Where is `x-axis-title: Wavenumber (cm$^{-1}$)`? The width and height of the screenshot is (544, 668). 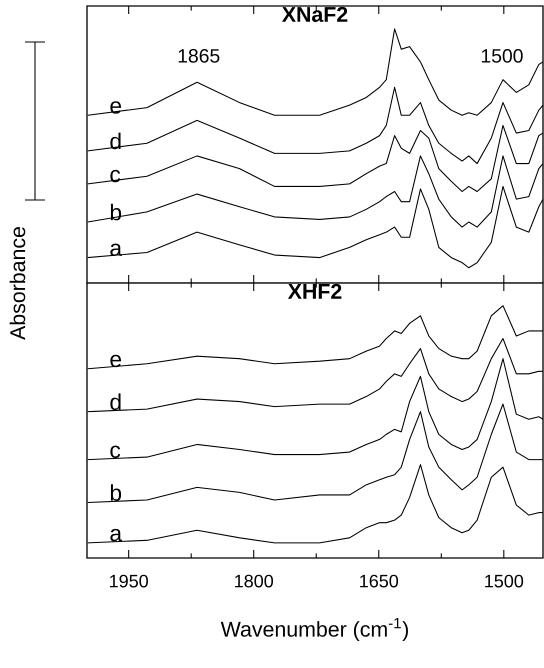 x-axis-title: Wavenumber (cm$^{-1}$) is located at coordinates (314, 629).